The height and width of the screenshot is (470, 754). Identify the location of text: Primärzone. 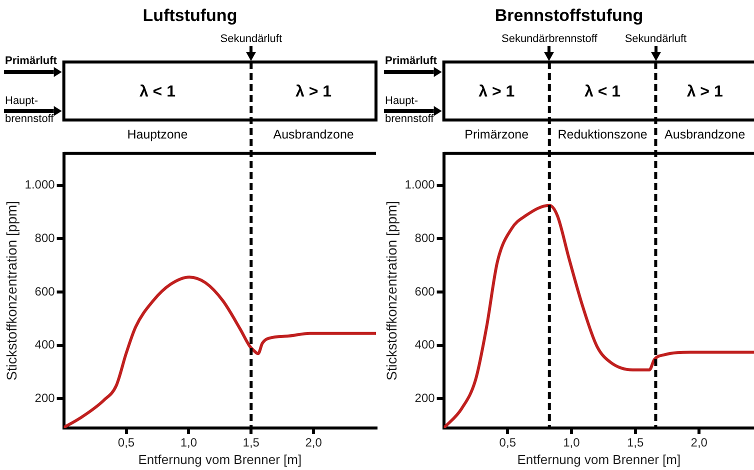
(496, 134).